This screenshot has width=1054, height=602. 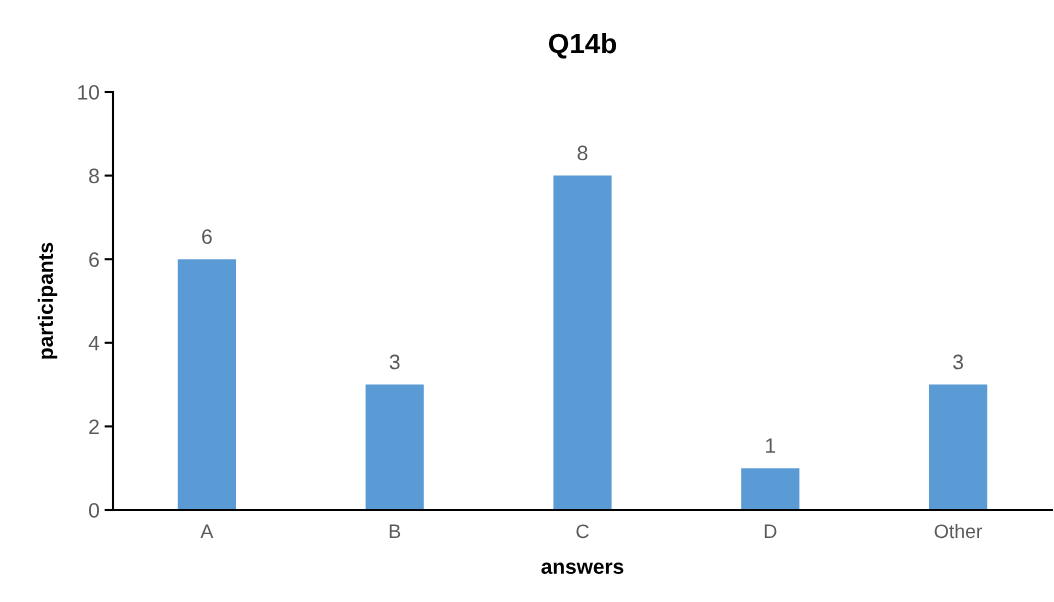 I want to click on x-tick-label: B, so click(x=395, y=531).